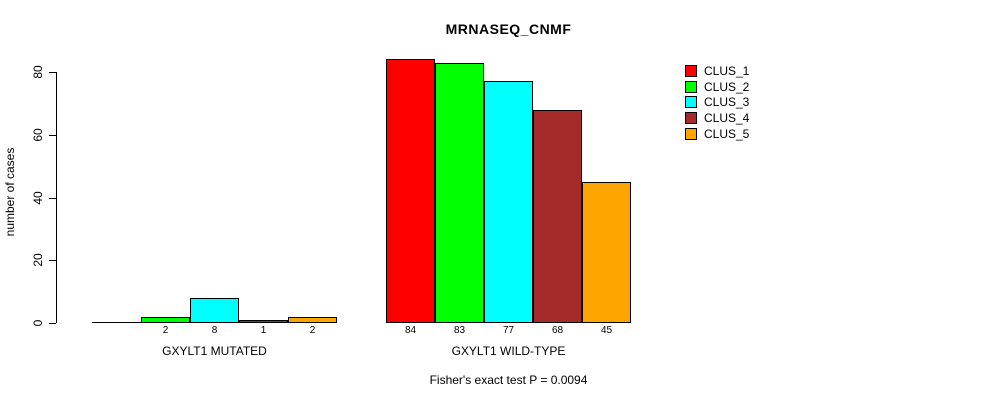  What do you see at coordinates (263, 330) in the screenshot?
I see `bar-value-label: 1` at bounding box center [263, 330].